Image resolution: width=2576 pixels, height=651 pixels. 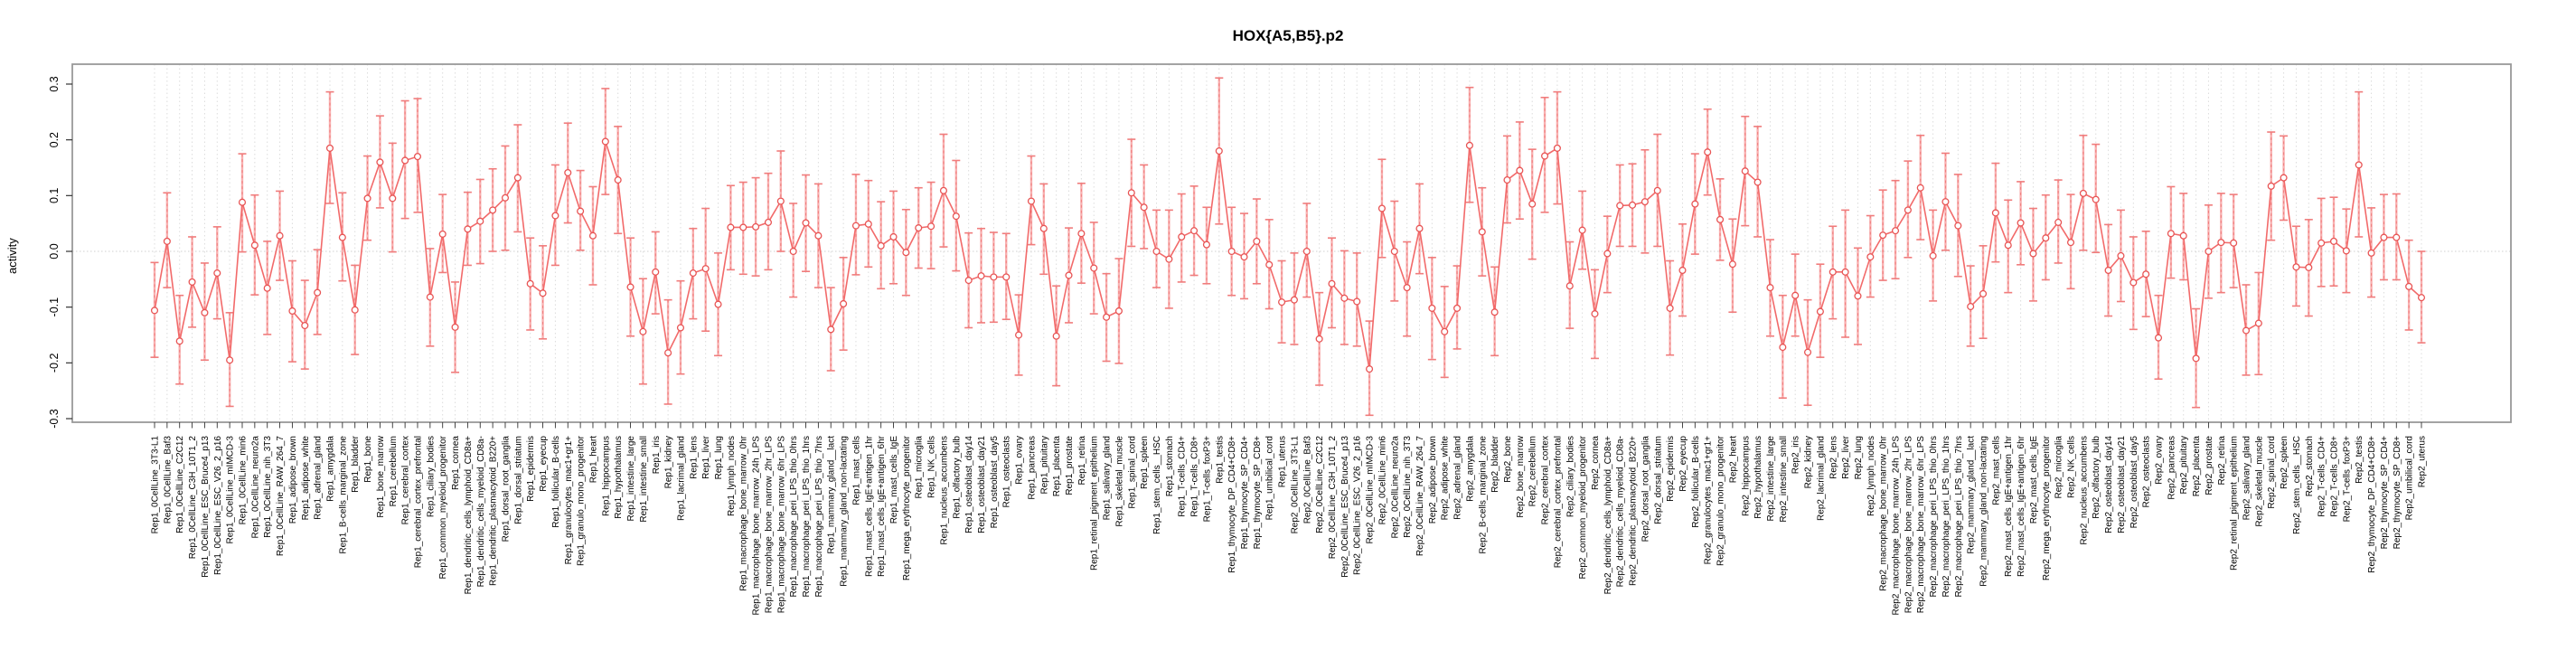 What do you see at coordinates (995, 483) in the screenshot?
I see `x-tick-label: Rep1_osteoblast_day5` at bounding box center [995, 483].